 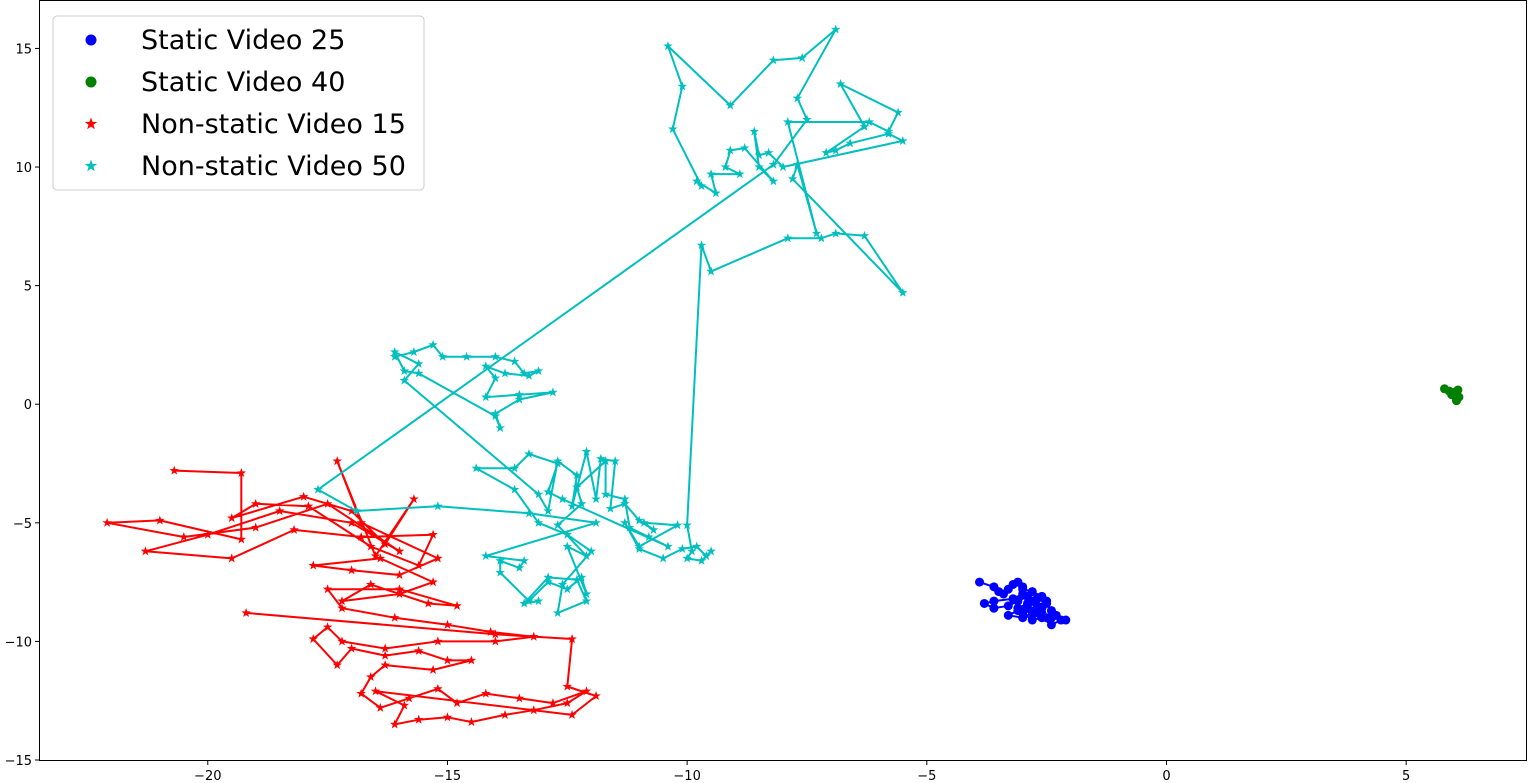 What do you see at coordinates (23, 168) in the screenshot?
I see `y-tick-label: 10` at bounding box center [23, 168].